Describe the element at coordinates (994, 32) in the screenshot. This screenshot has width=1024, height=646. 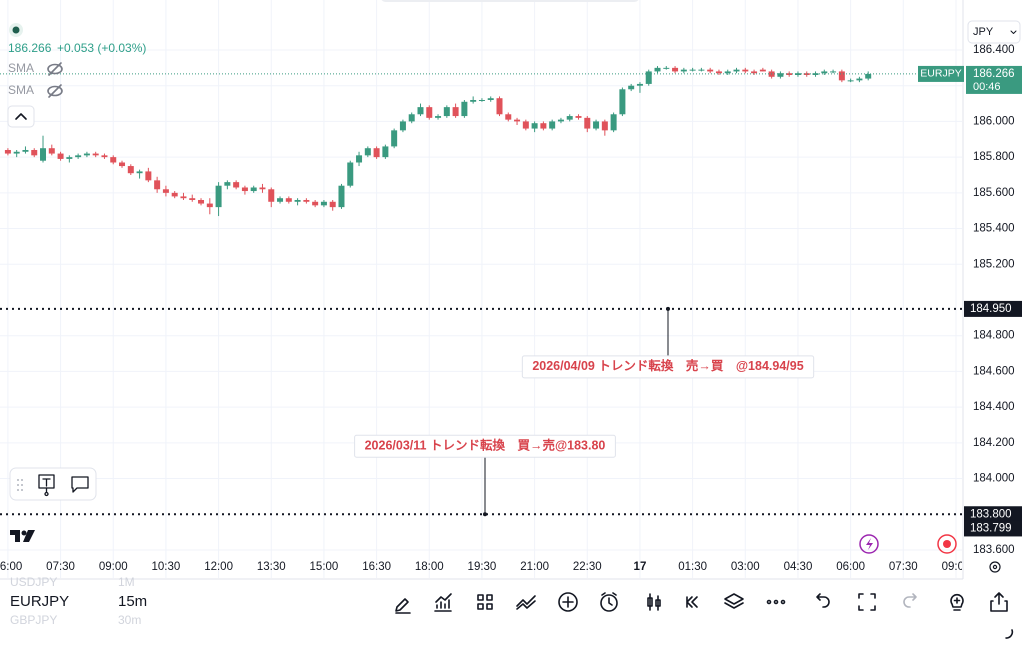
I see `currency-select` at that location.